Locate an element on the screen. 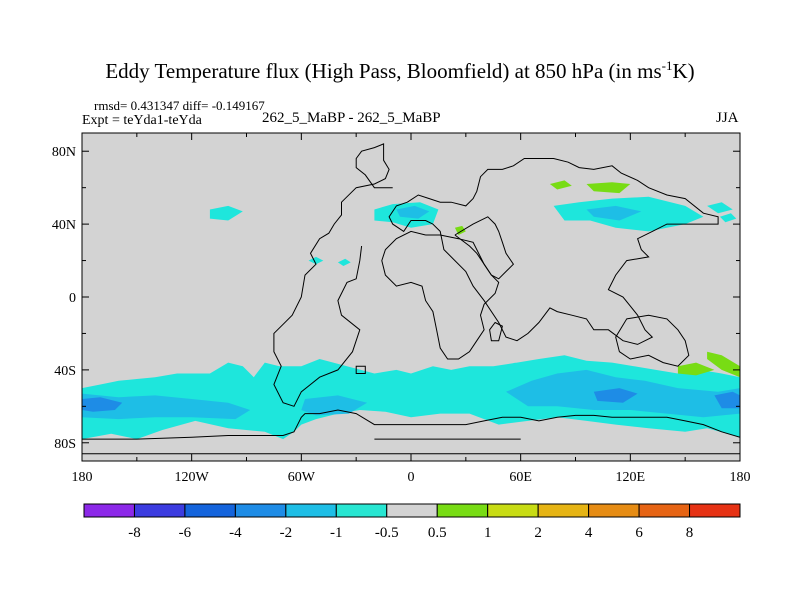  contour-region-band-blue-east-b is located at coordinates (727, 400).